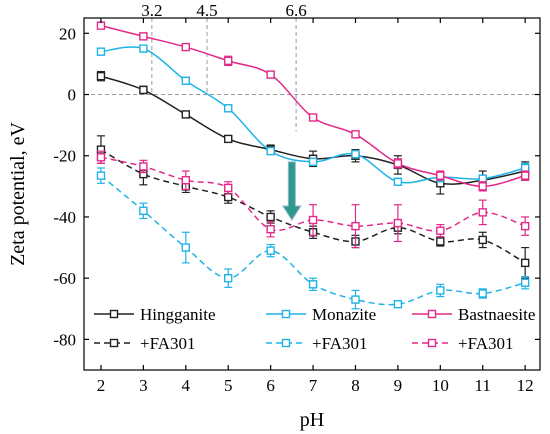 Image resolution: width=550 pixels, height=434 pixels. What do you see at coordinates (72, 95) in the screenshot?
I see `y-tick-label: 0` at bounding box center [72, 95].